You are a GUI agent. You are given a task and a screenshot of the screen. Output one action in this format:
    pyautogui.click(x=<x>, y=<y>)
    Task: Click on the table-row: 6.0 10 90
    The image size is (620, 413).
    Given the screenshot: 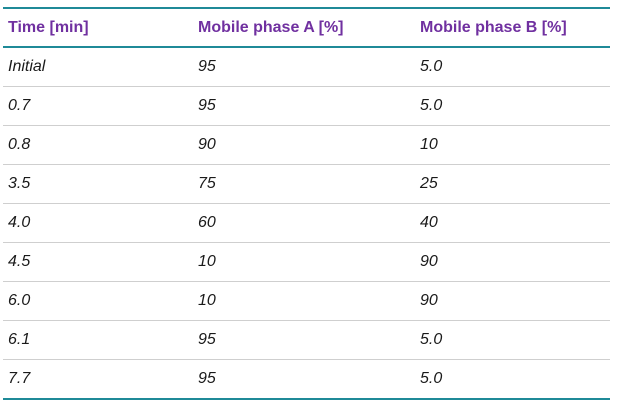 What is the action you would take?
    pyautogui.click(x=306, y=301)
    